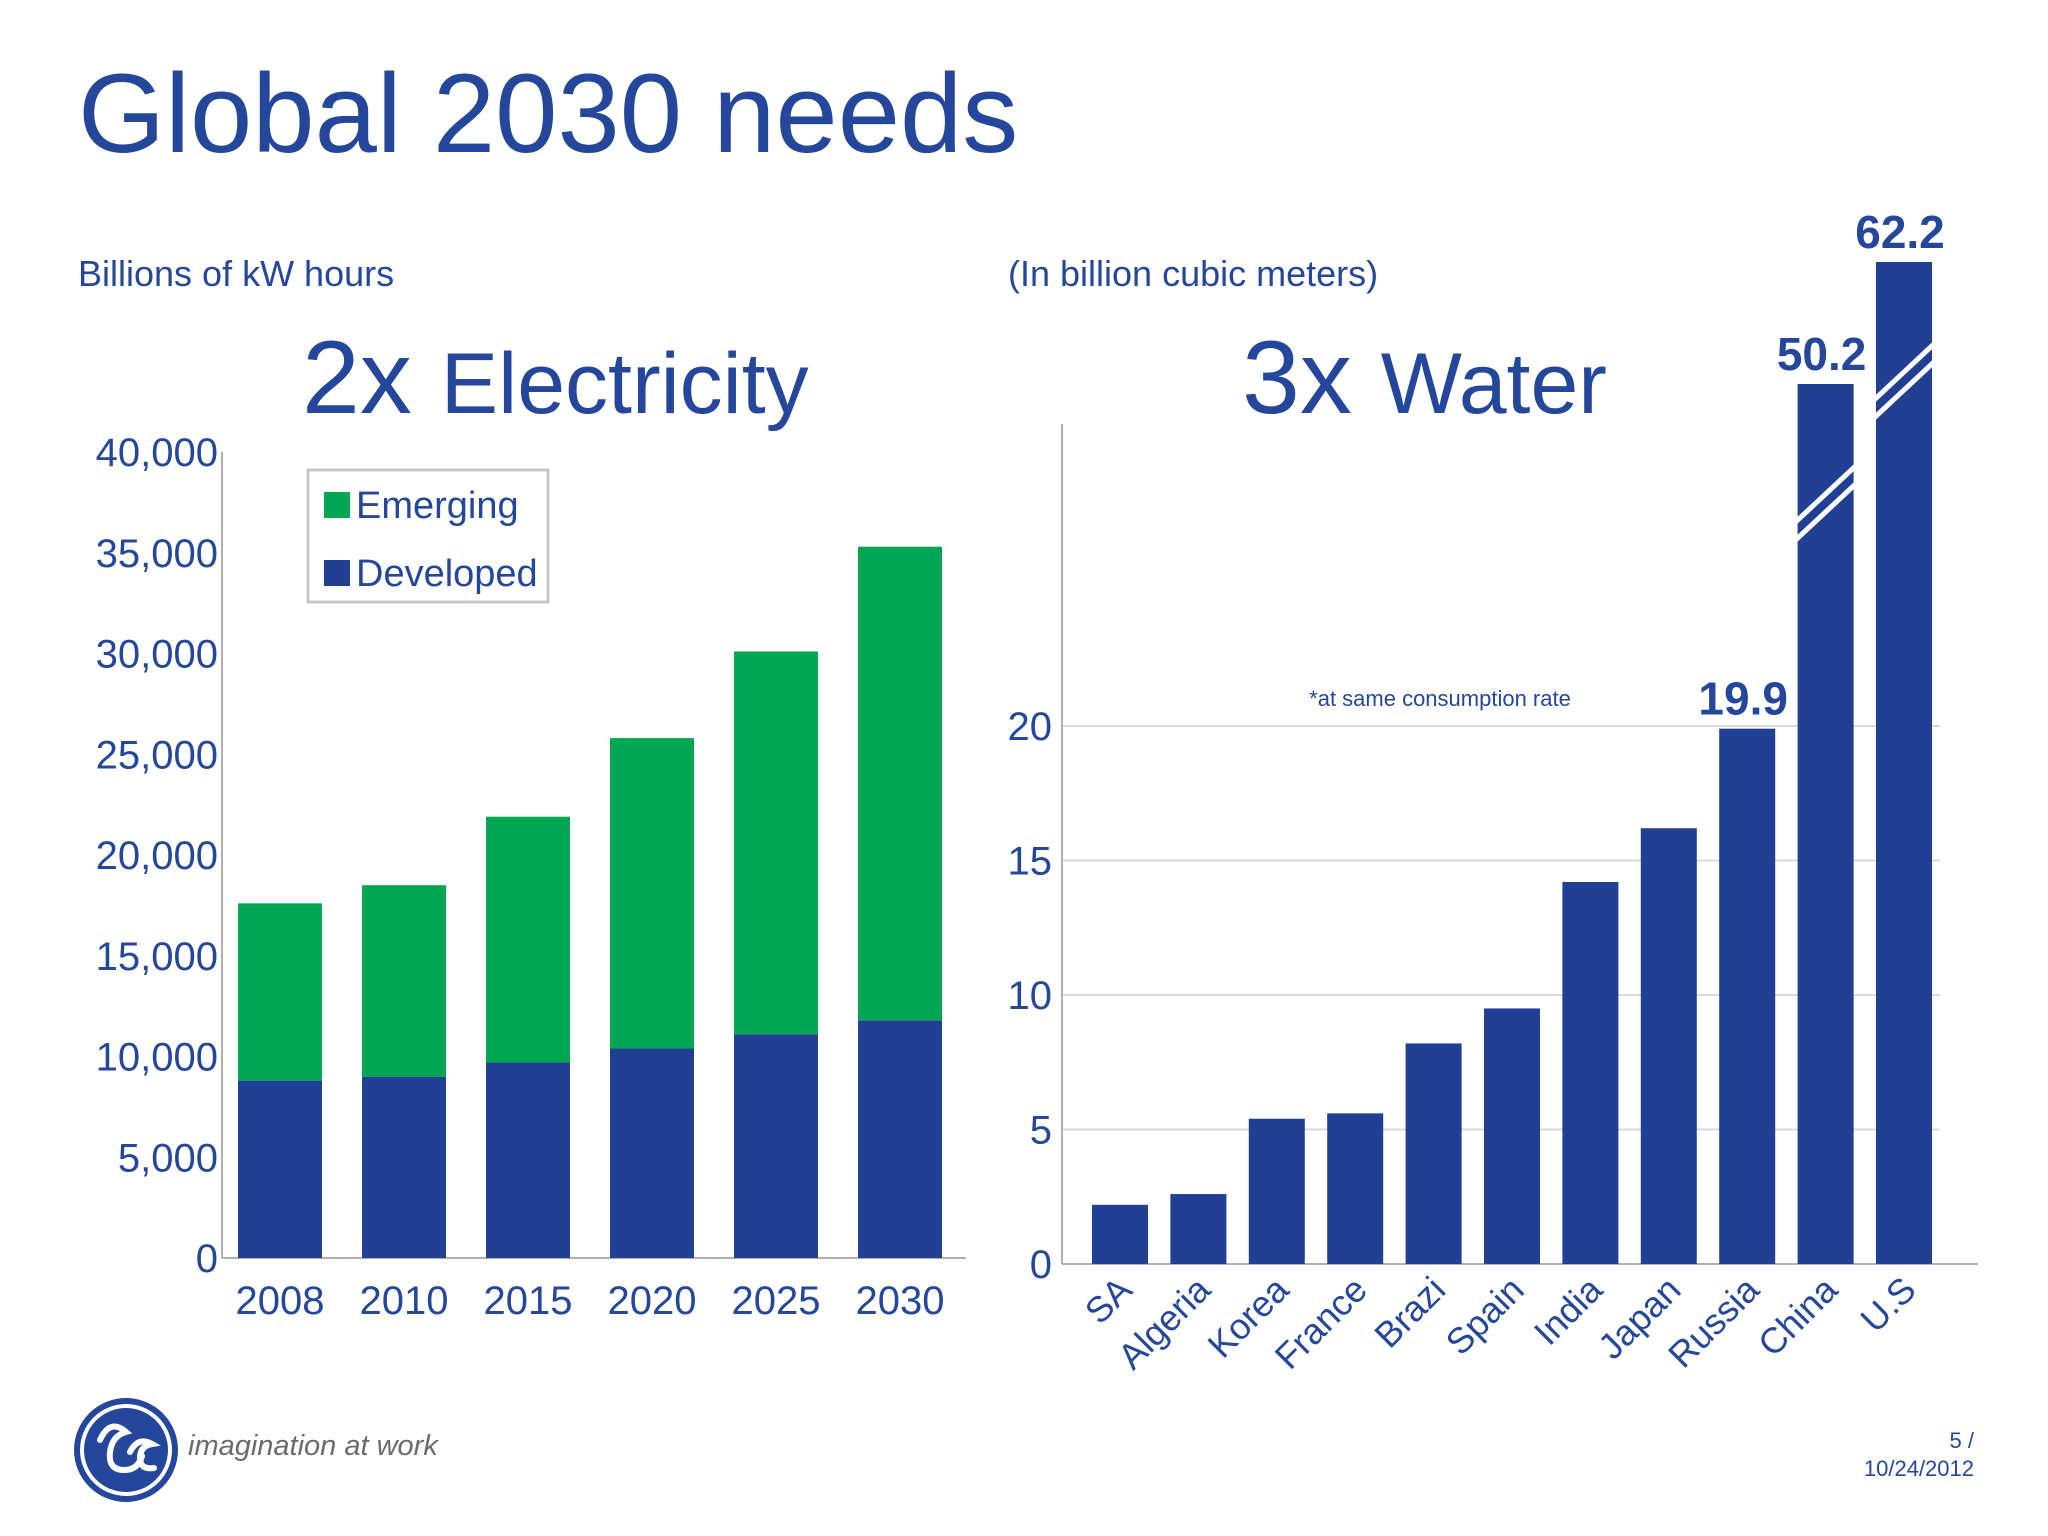 This screenshot has height=1536, width=2048. I want to click on electricity-heading-multiplier: 2x, so click(357, 378).